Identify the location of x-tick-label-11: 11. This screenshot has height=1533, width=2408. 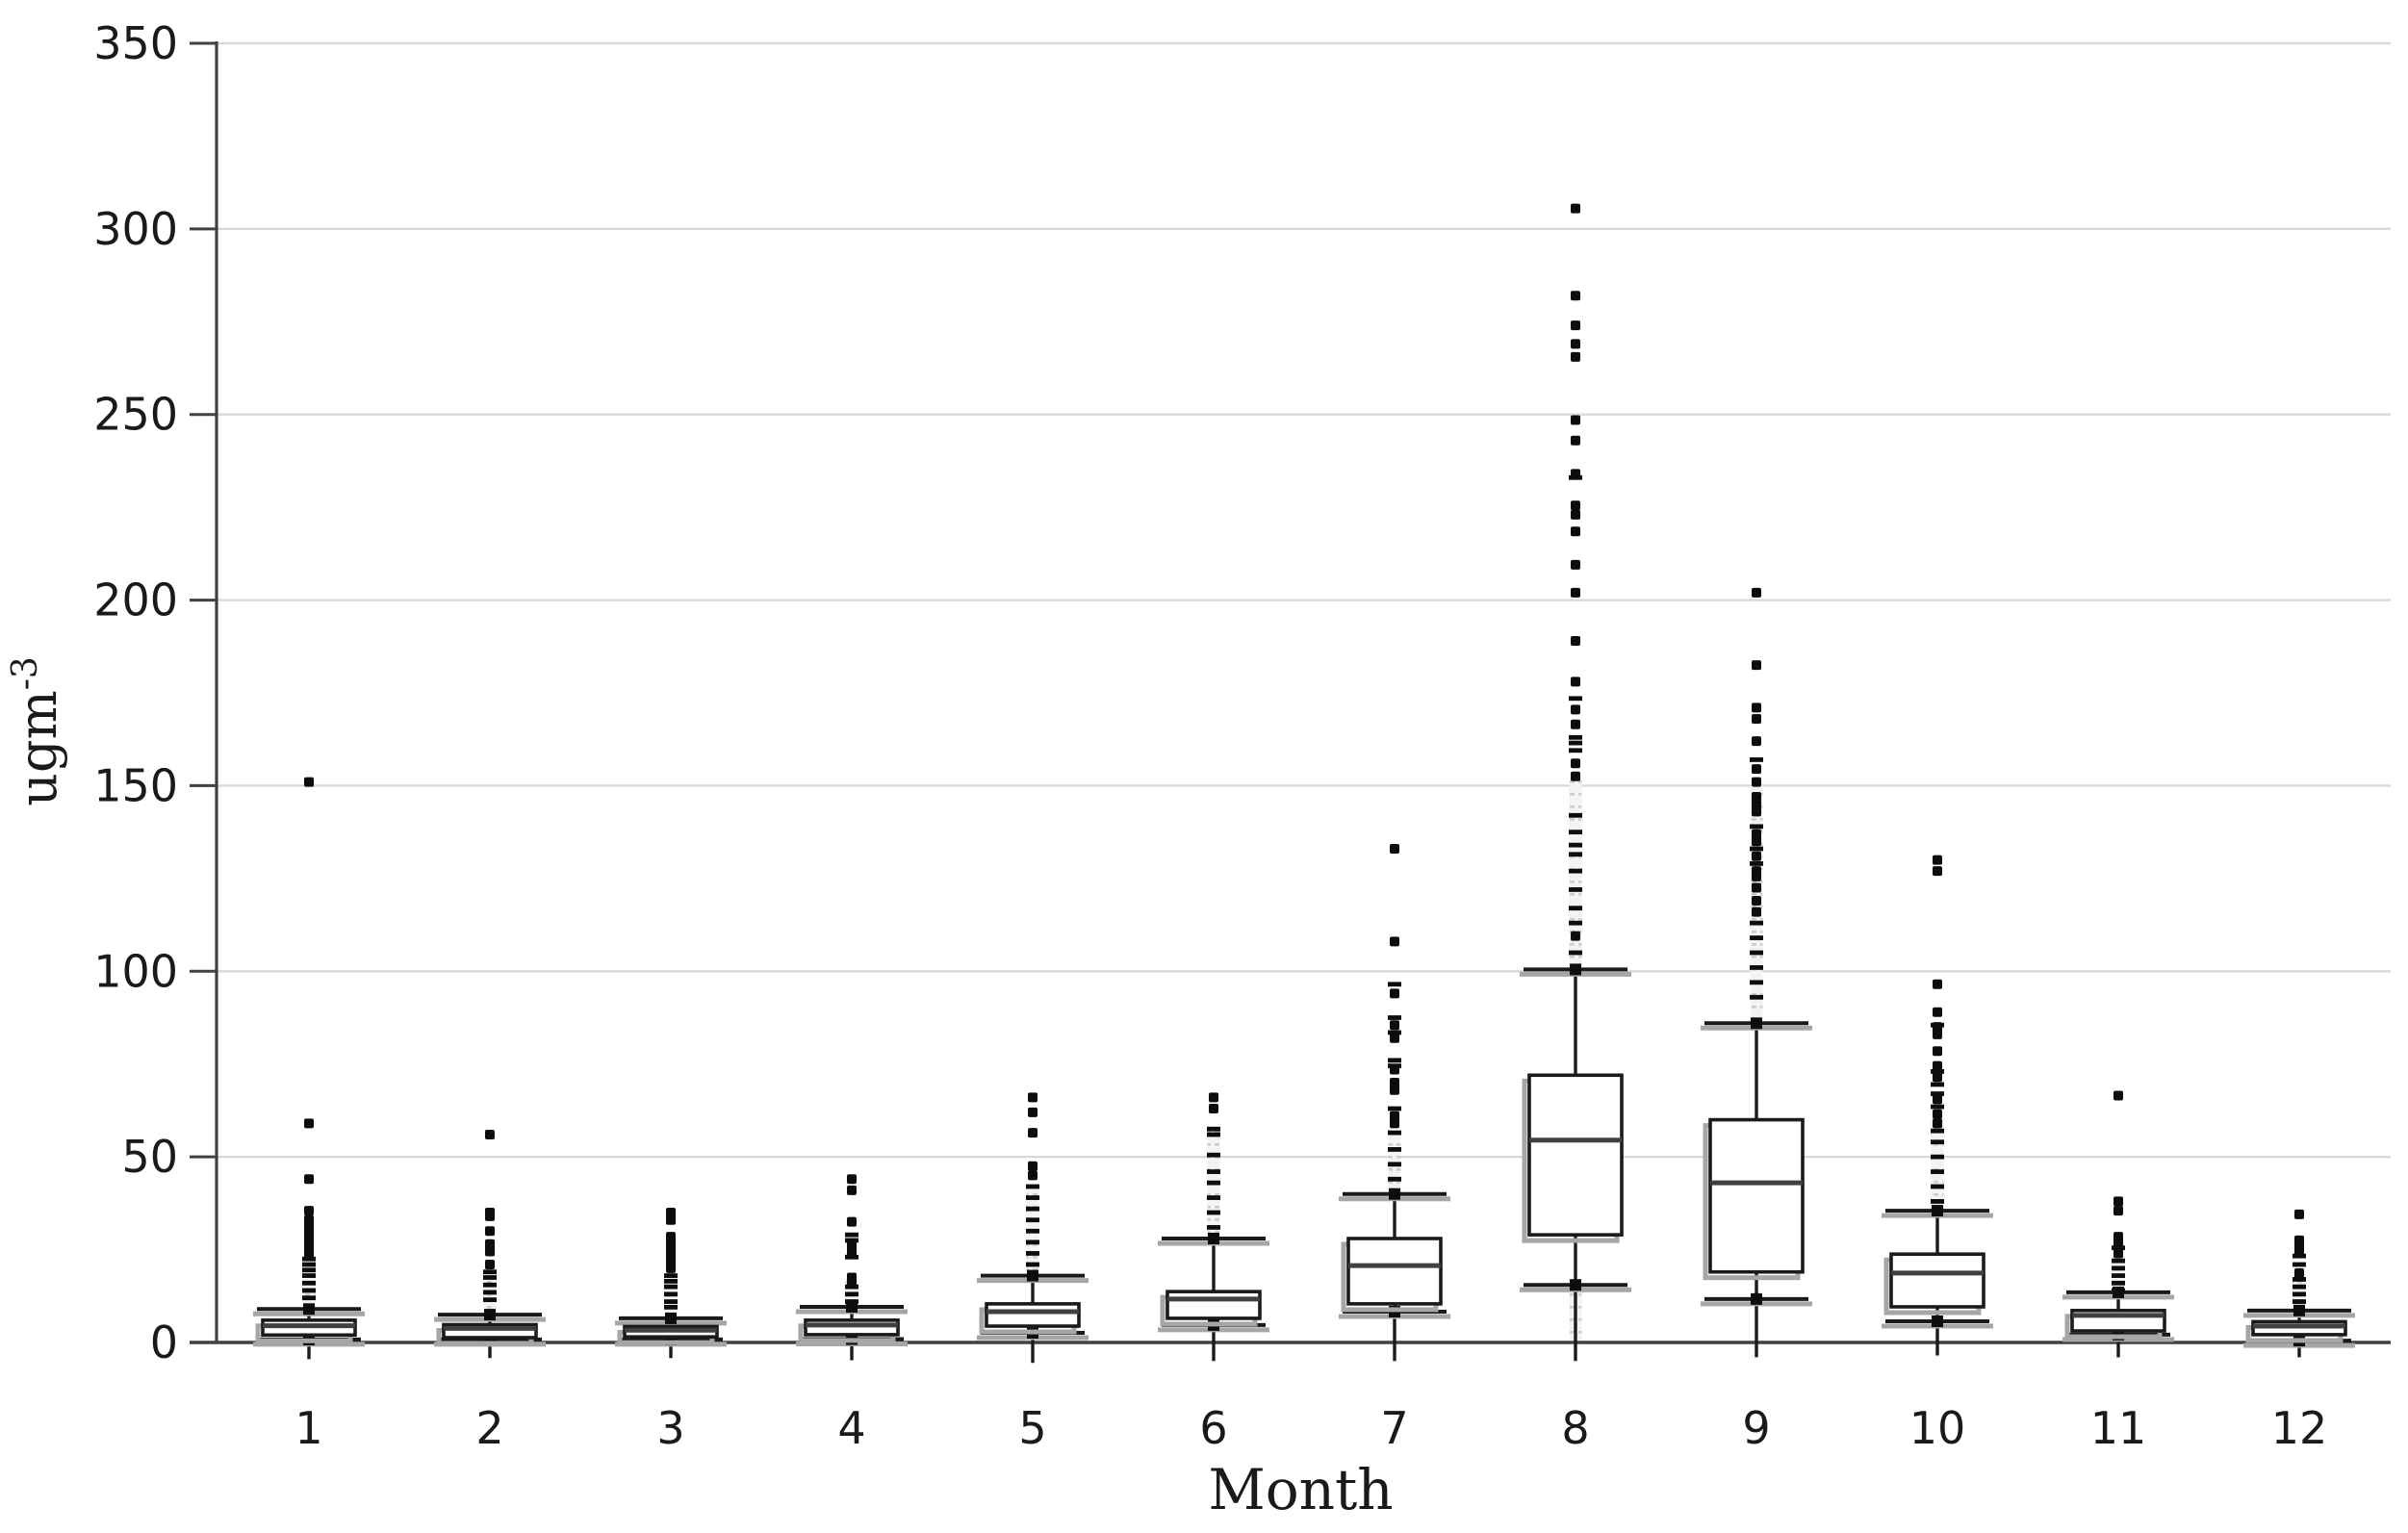
(2118, 1428).